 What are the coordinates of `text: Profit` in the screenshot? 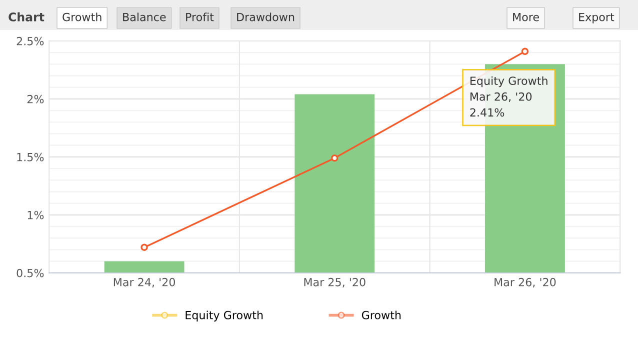 It's located at (200, 17).